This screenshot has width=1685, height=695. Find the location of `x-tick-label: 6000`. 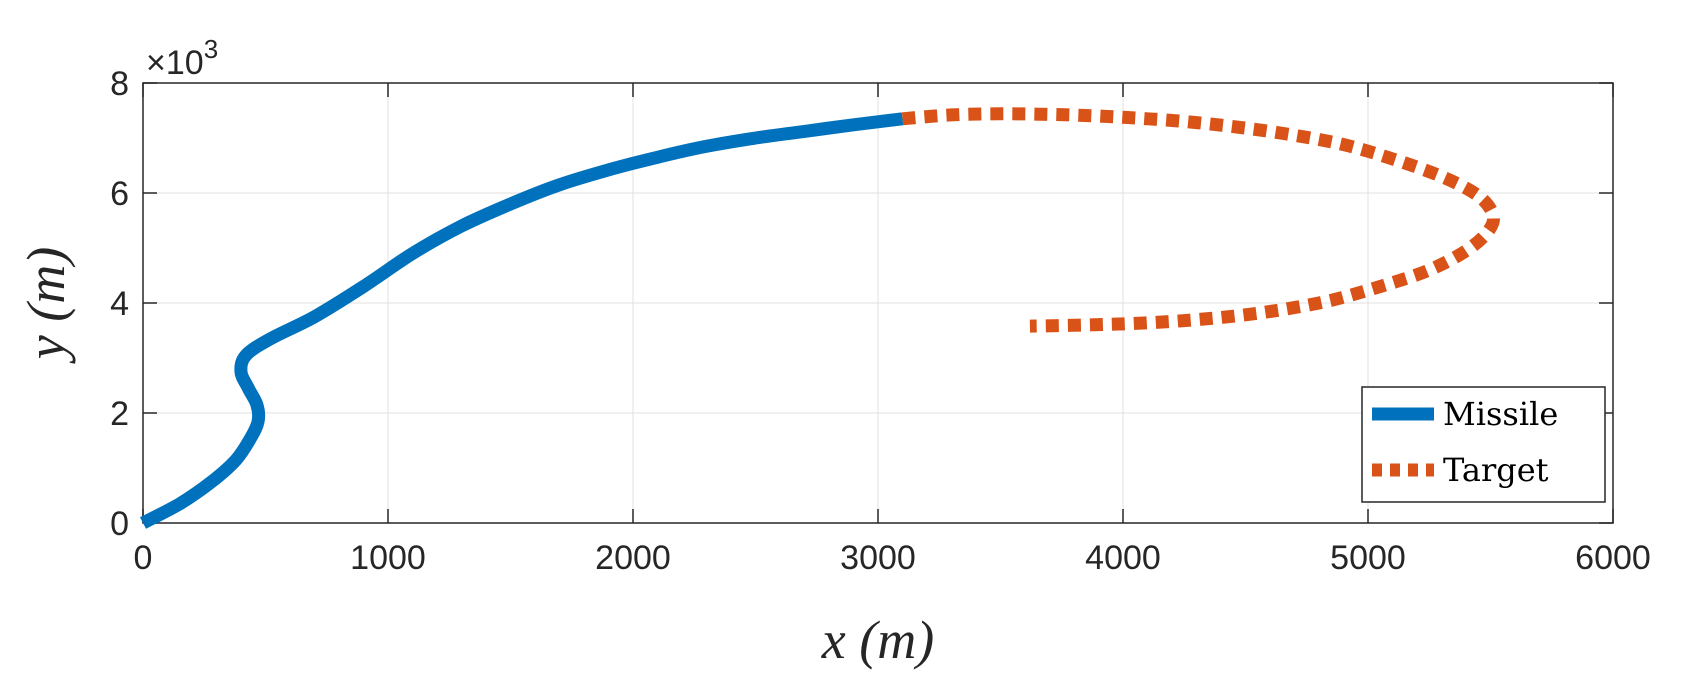

x-tick-label: 6000 is located at coordinates (1613, 558).